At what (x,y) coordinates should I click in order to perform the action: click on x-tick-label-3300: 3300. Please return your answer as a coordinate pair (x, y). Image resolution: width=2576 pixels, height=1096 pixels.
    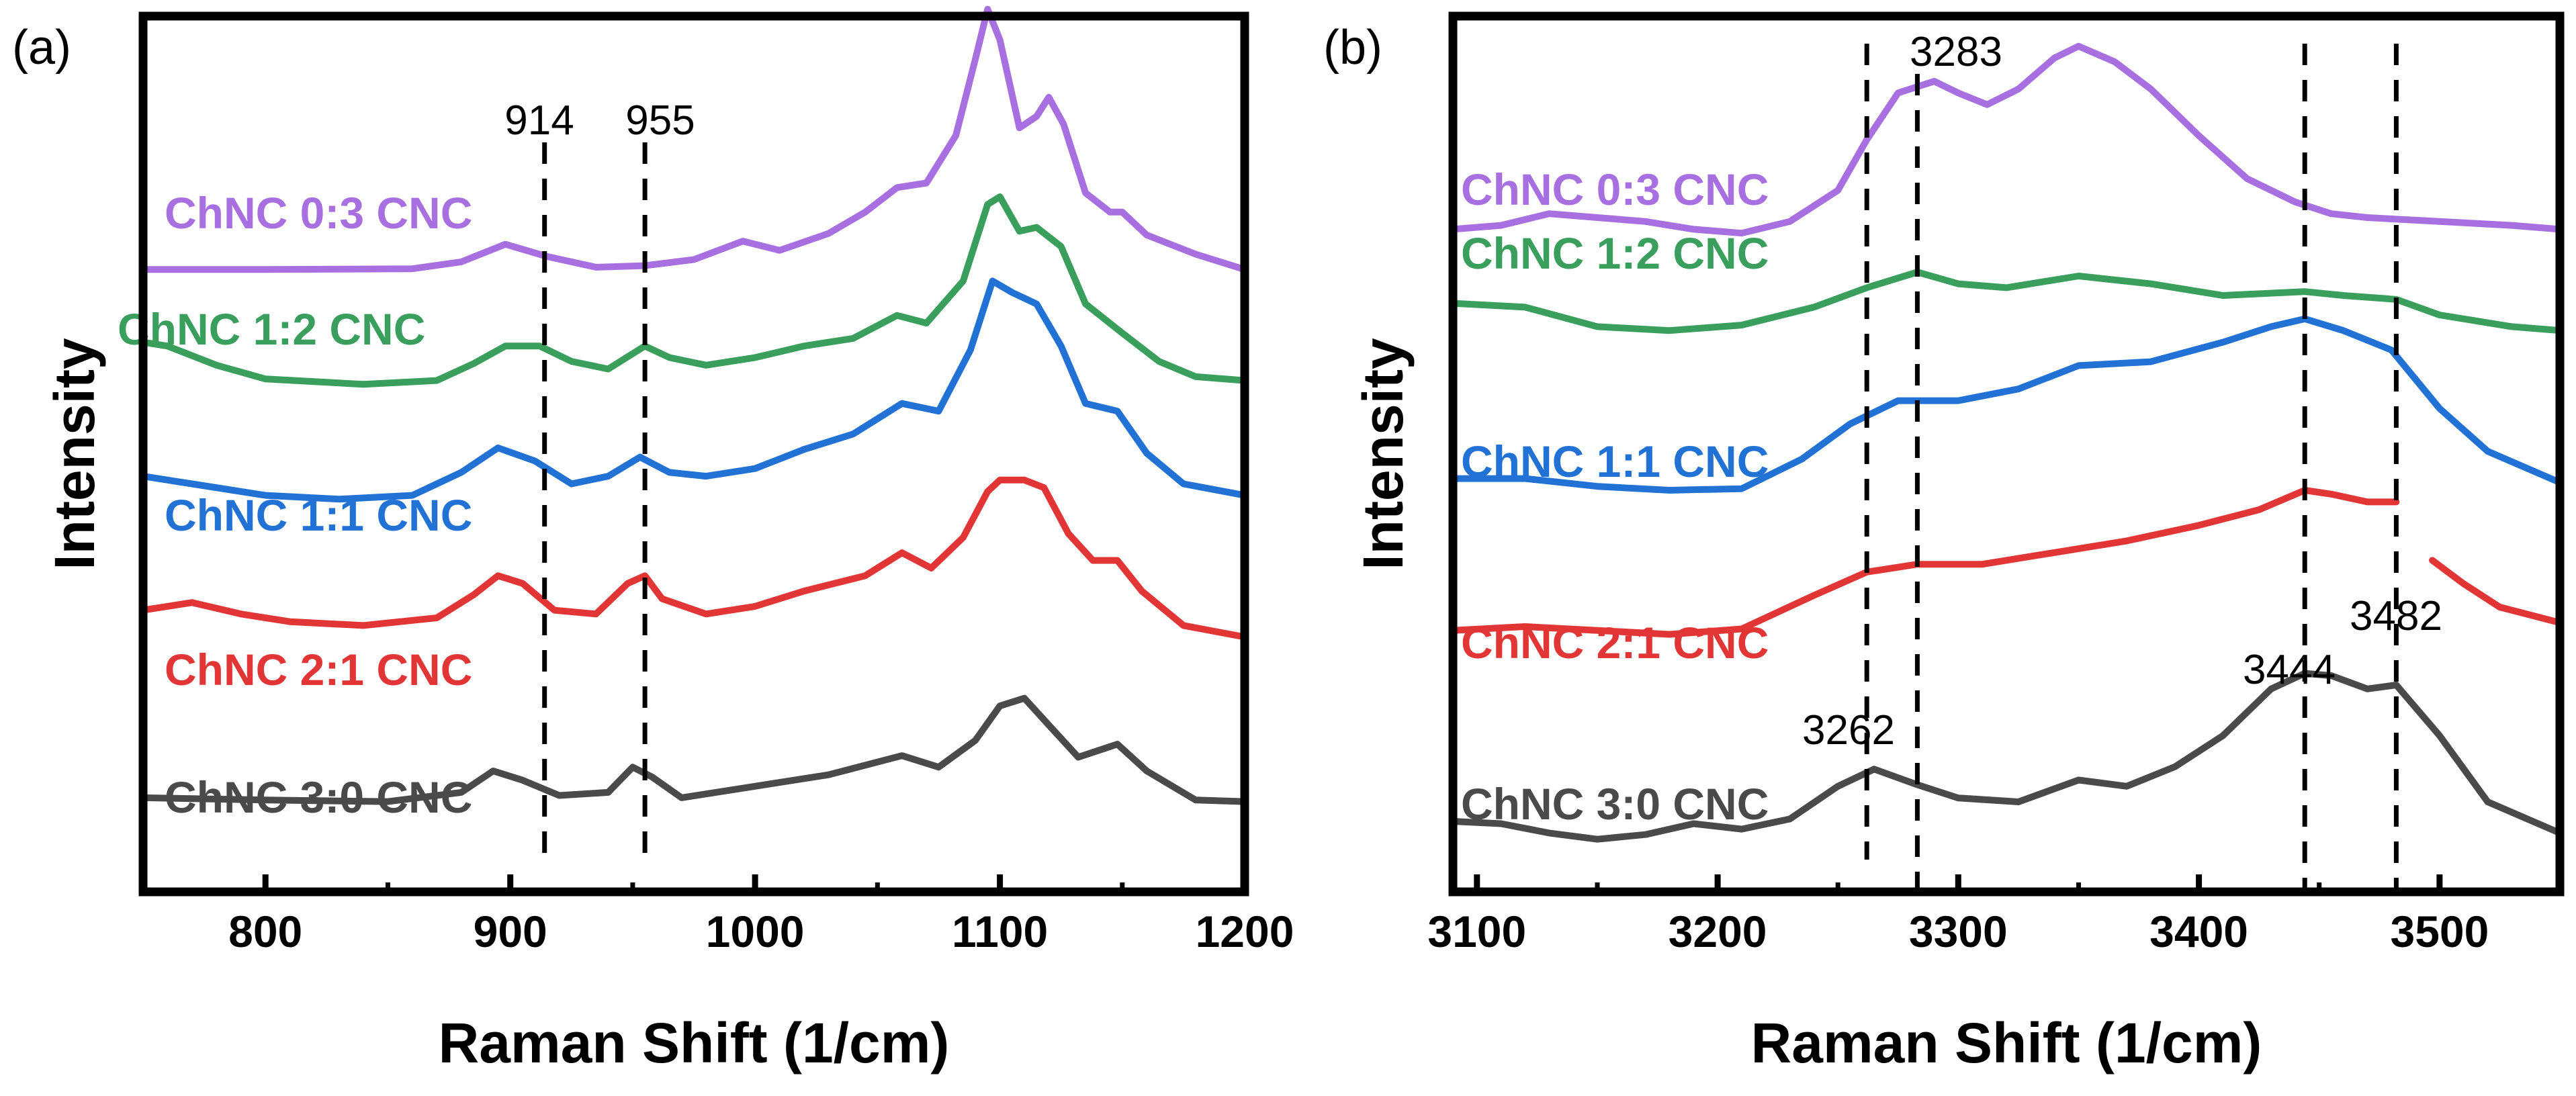
    Looking at the image, I should click on (1959, 931).